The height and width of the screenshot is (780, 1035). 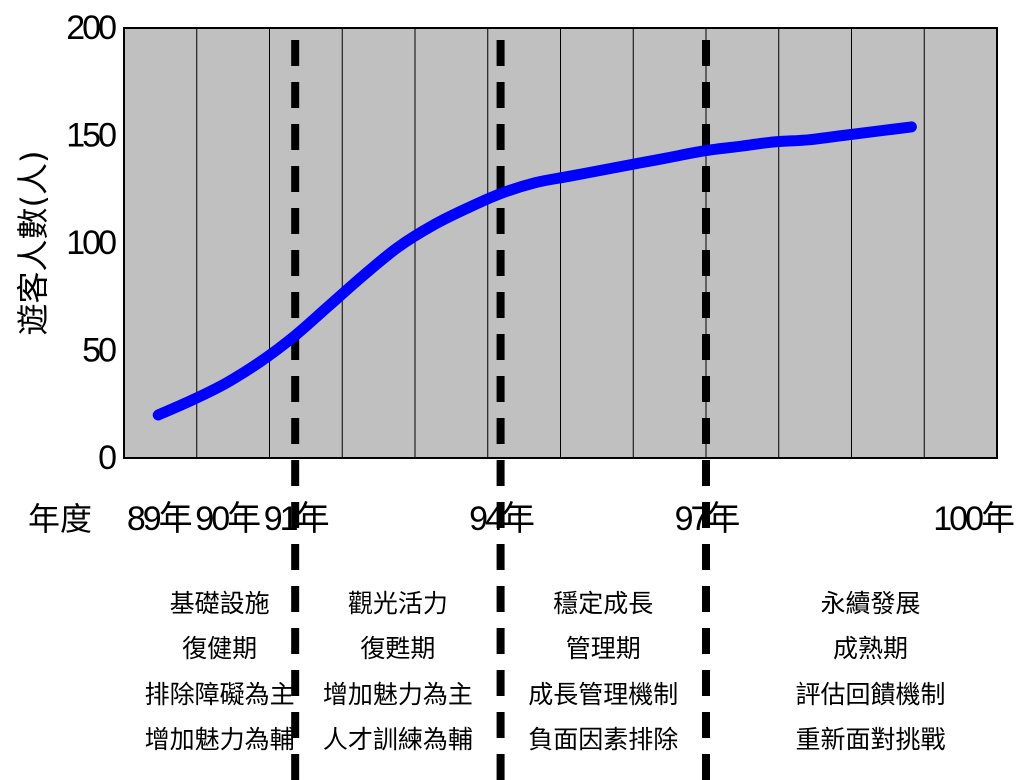 I want to click on phase-label: 評估回饋機制, so click(x=870, y=694).